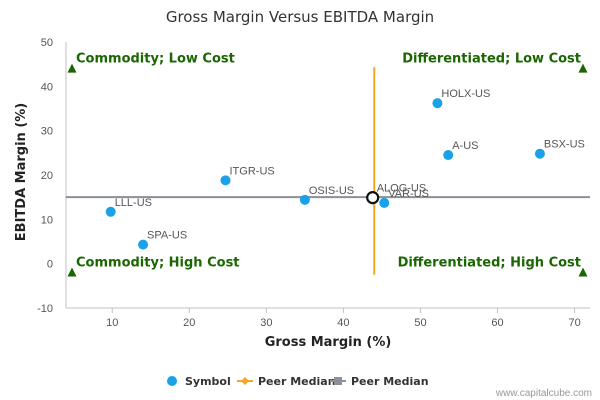  I want to click on y-tick-label: -10, so click(45, 309).